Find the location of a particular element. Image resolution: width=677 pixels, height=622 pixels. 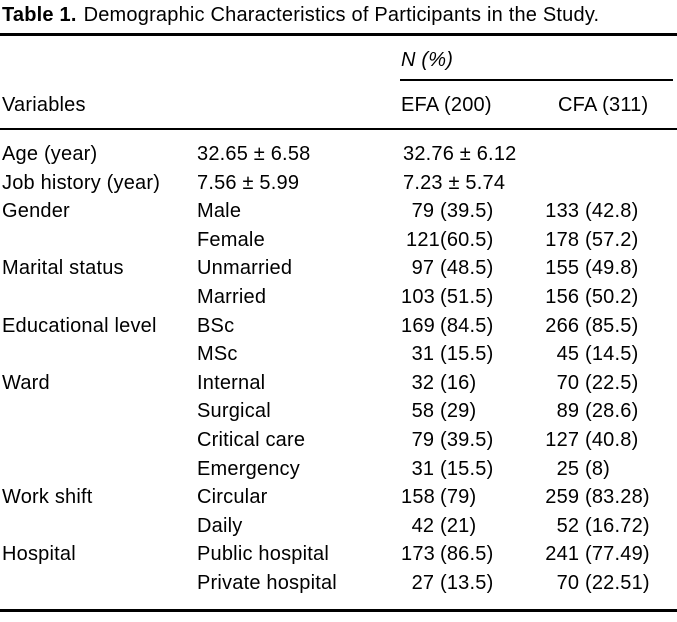

count-value: 97 is located at coordinates (425, 268).